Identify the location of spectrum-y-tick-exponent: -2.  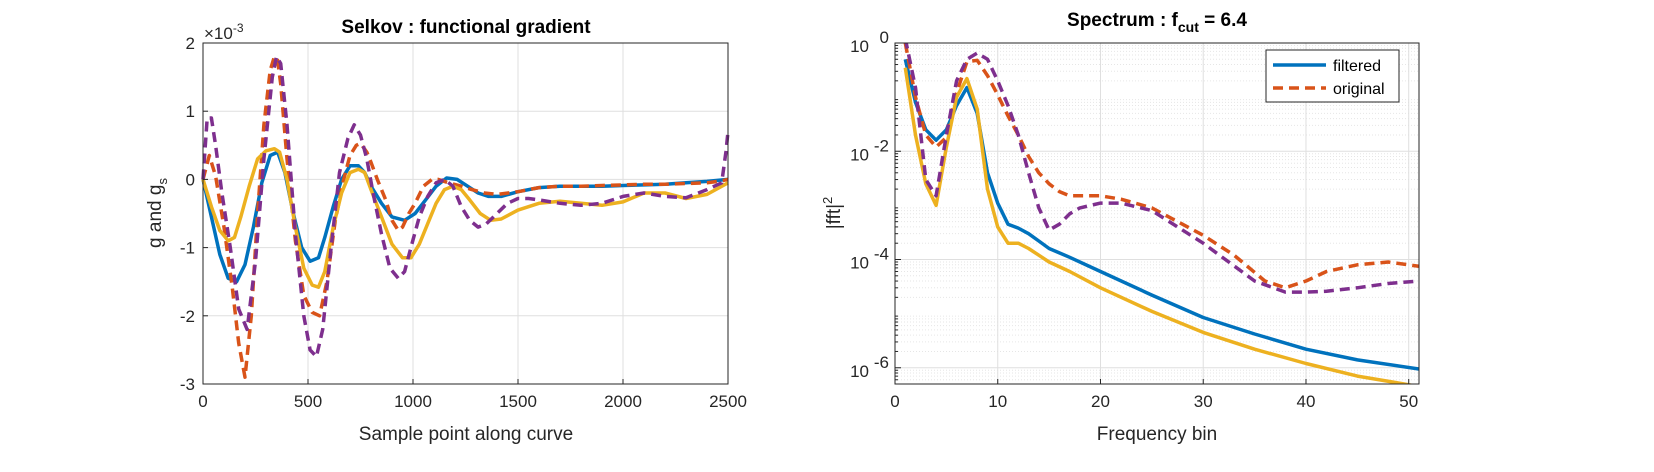
(881, 145).